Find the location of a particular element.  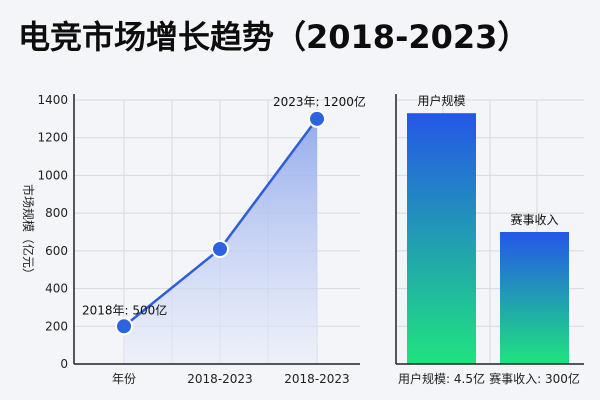

y-tick-label: 1000 is located at coordinates (52, 175).